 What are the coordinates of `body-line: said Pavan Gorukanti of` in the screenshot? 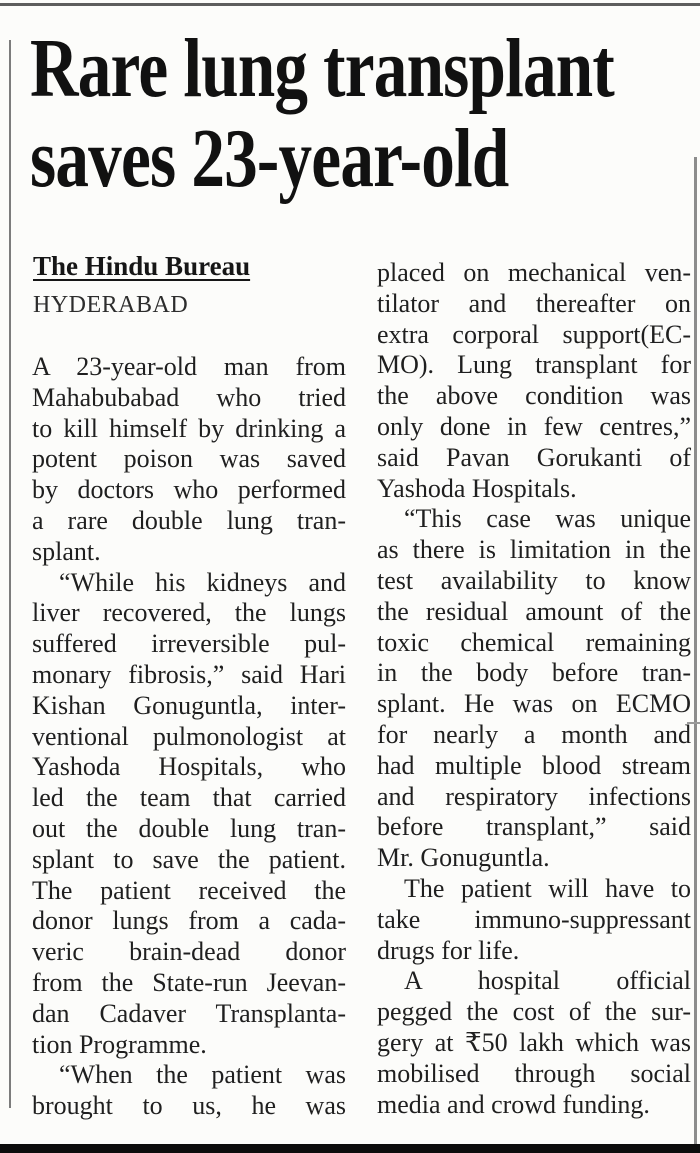 It's located at (534, 457).